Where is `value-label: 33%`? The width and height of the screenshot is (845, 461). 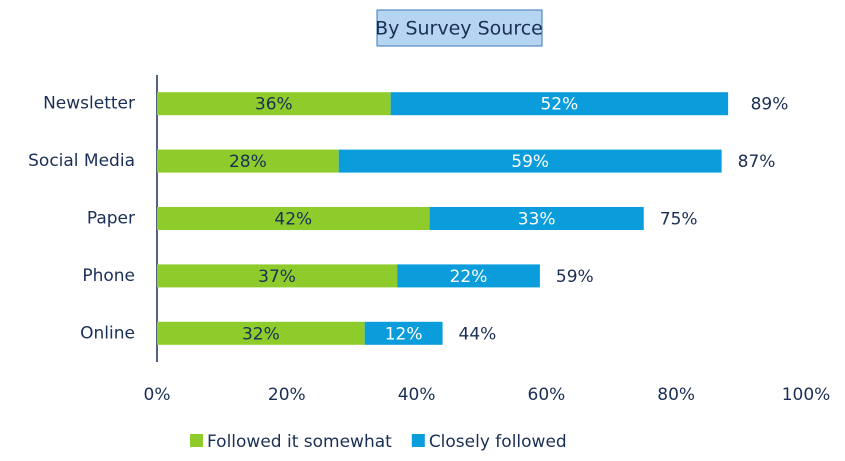
value-label: 33% is located at coordinates (537, 220).